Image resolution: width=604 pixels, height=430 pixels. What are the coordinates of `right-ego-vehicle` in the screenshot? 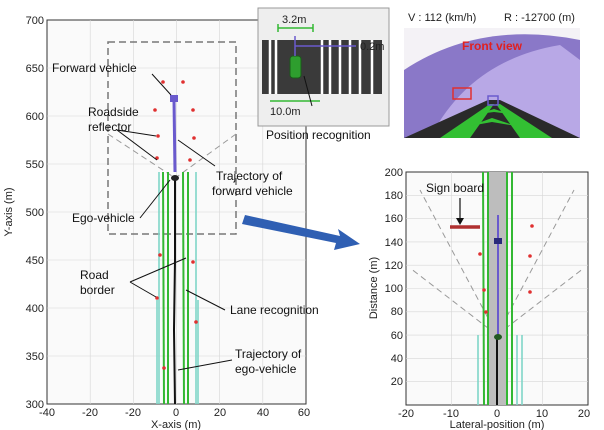 It's located at (498, 337).